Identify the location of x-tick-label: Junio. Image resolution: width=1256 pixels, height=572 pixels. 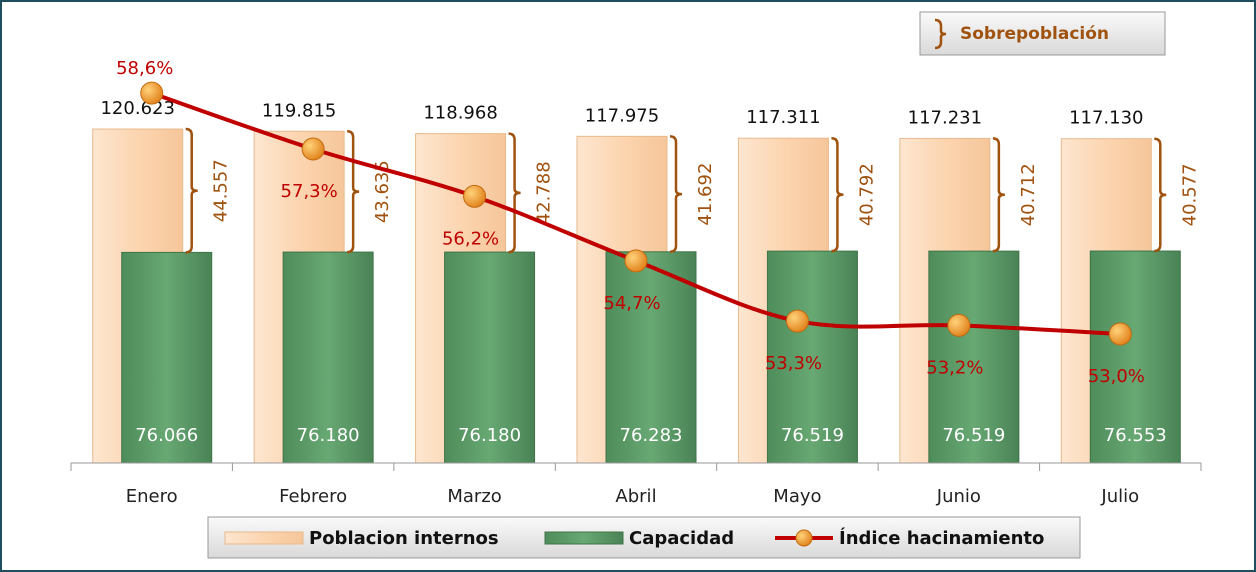
(958, 496).